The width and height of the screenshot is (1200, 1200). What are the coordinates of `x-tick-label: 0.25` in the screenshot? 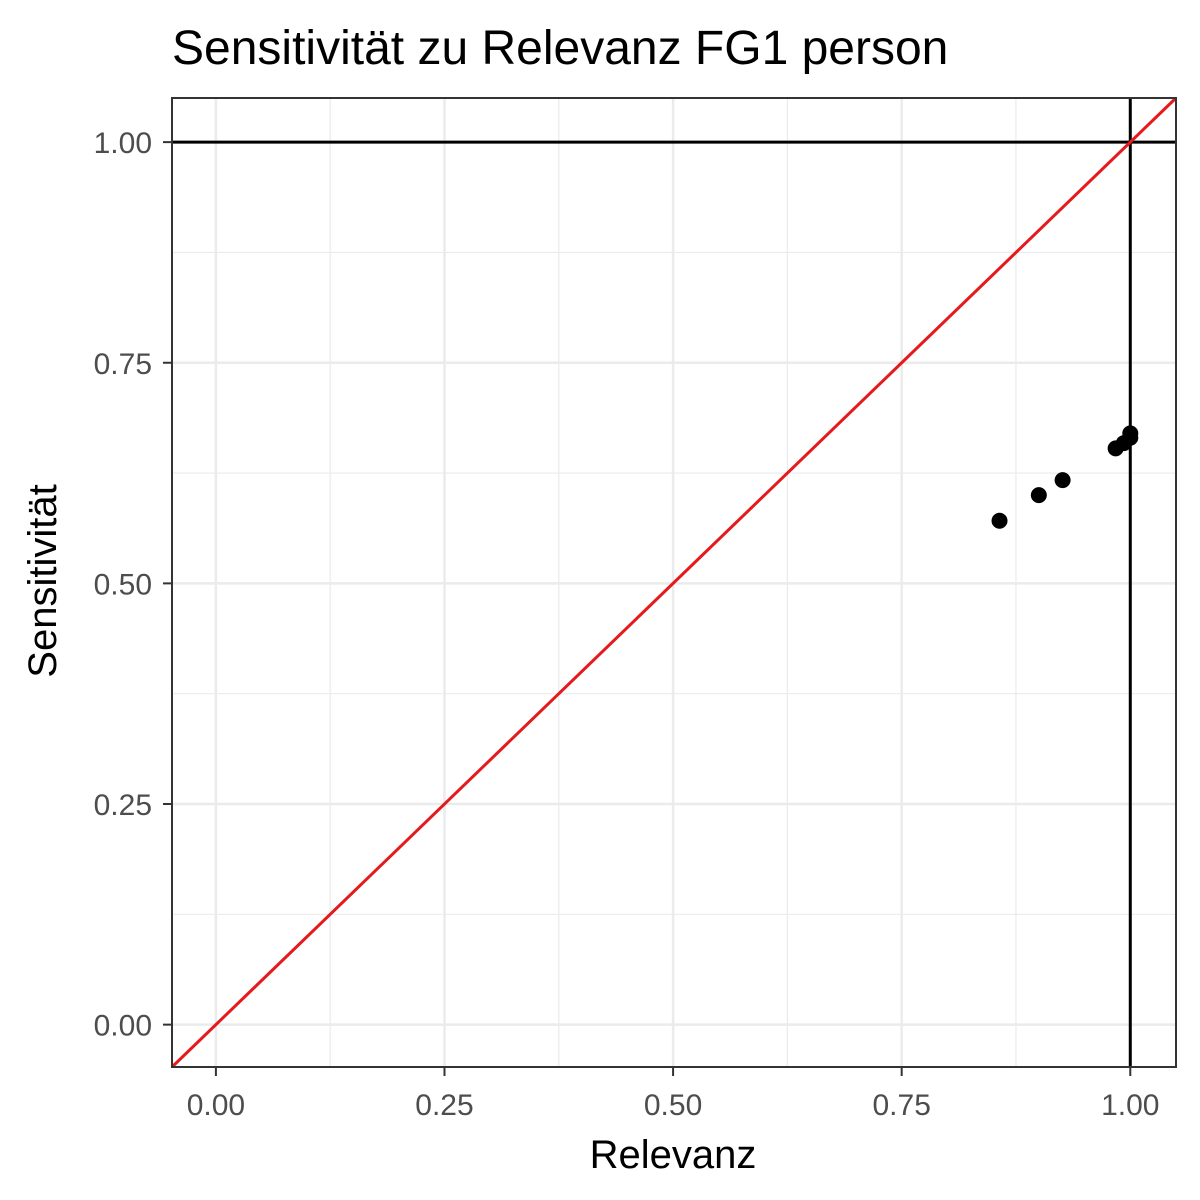 It's located at (444, 1105).